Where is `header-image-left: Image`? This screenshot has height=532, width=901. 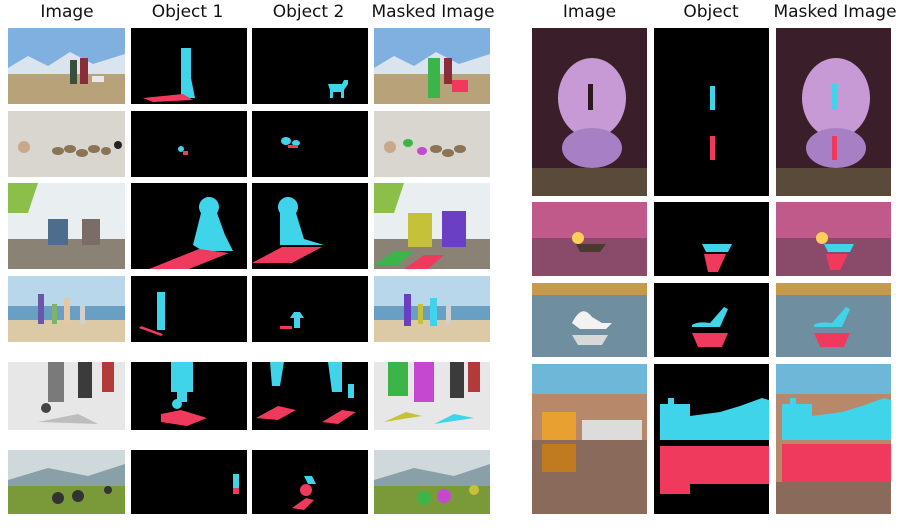
header-image-left: Image is located at coordinates (67, 12).